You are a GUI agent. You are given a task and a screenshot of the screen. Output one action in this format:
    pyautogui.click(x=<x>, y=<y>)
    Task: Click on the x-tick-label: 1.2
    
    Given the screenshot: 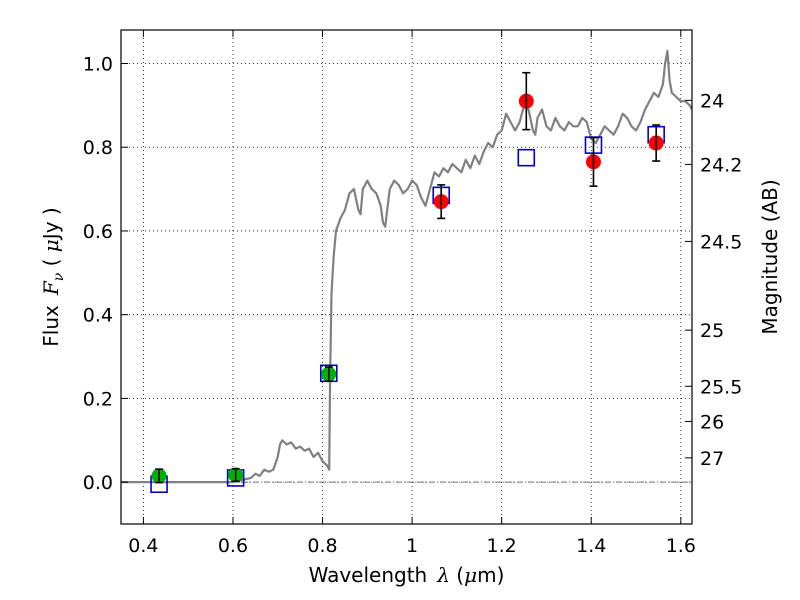 What is the action you would take?
    pyautogui.click(x=502, y=546)
    